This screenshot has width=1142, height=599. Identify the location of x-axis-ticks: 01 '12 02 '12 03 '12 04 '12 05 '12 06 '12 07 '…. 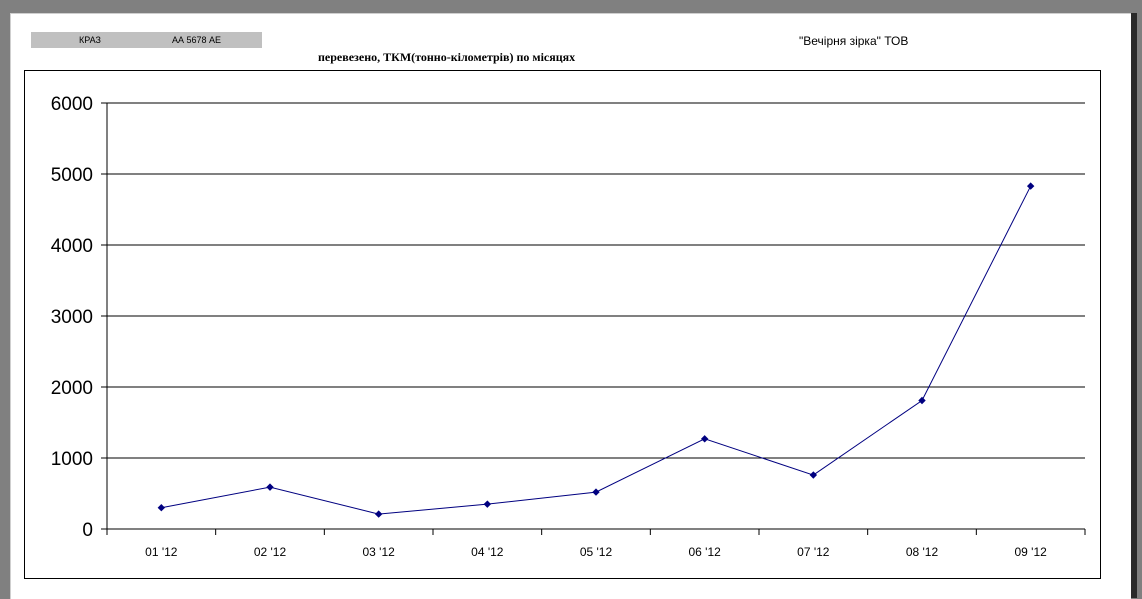
(596, 544).